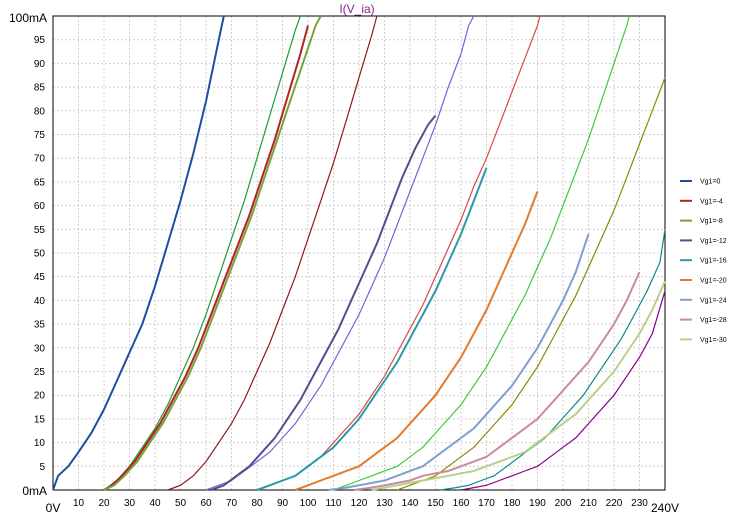  What do you see at coordinates (588, 503) in the screenshot?
I see `x-tick-label: 210` at bounding box center [588, 503].